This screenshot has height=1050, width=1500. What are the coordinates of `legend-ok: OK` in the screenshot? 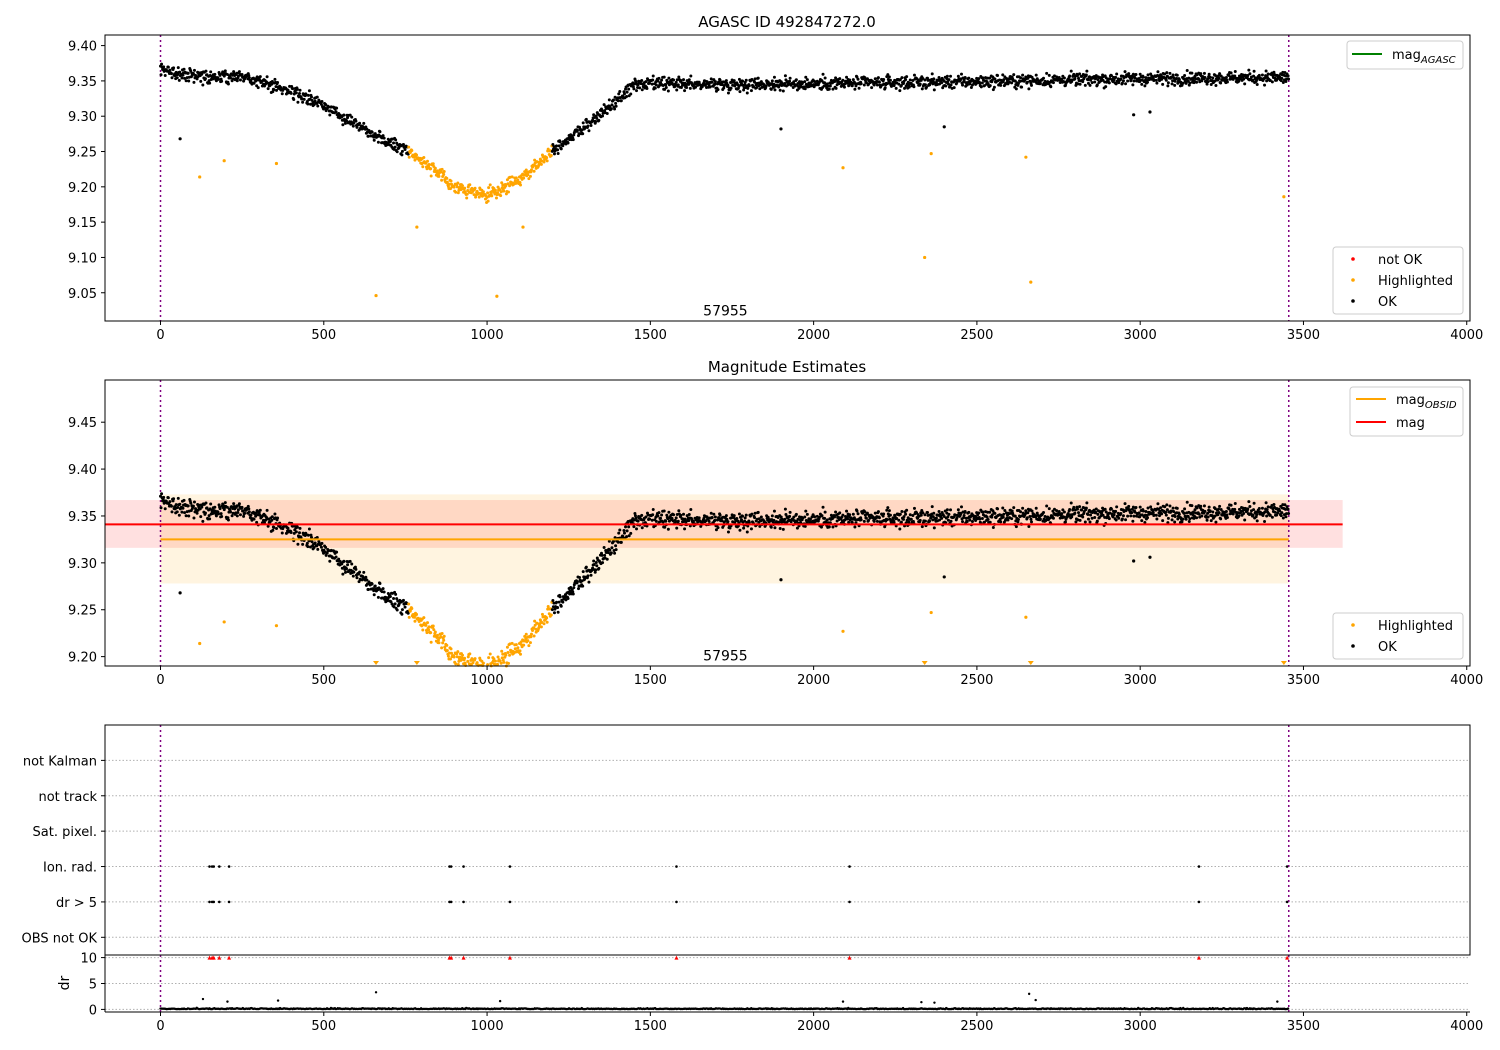 It's located at (1387, 302).